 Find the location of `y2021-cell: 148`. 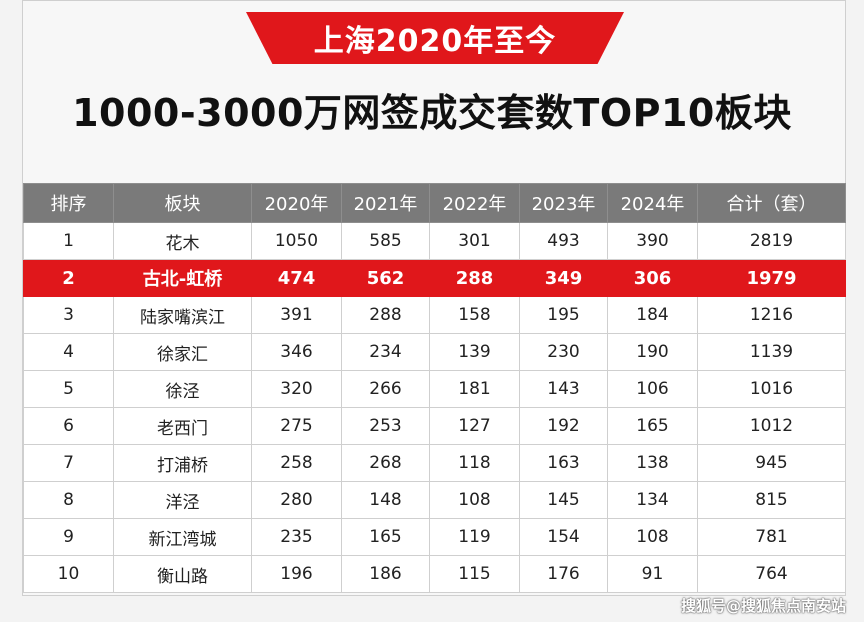

y2021-cell: 148 is located at coordinates (385, 500).